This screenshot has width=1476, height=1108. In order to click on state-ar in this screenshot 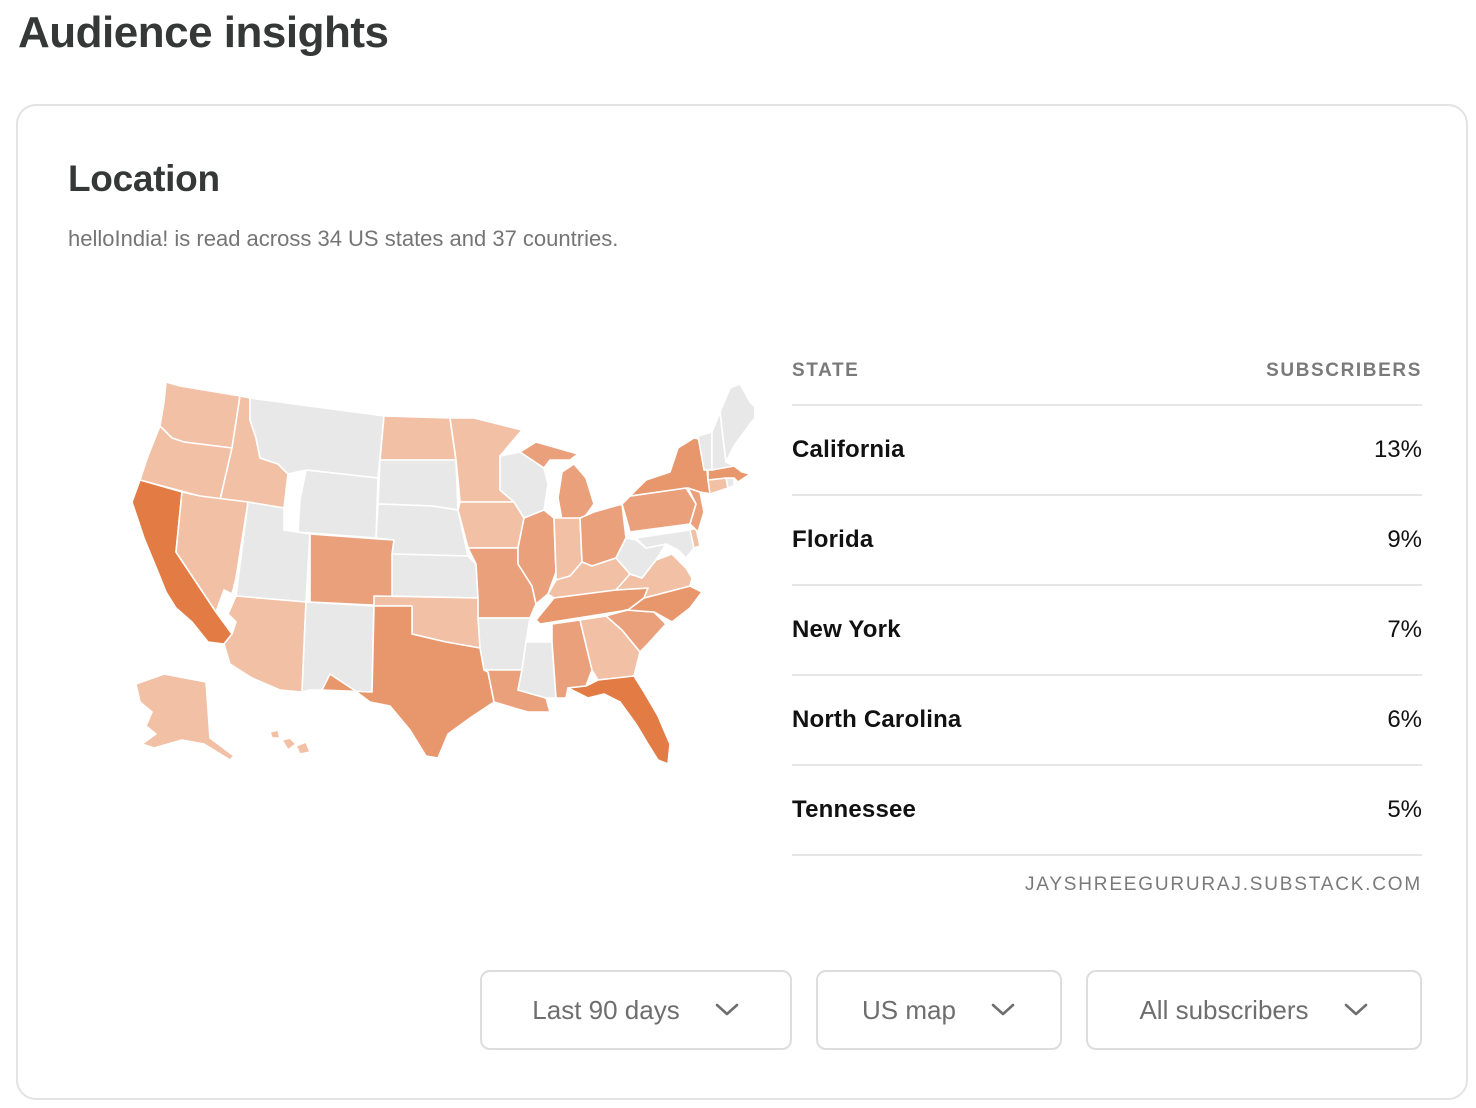, I will do `click(504, 644)`.